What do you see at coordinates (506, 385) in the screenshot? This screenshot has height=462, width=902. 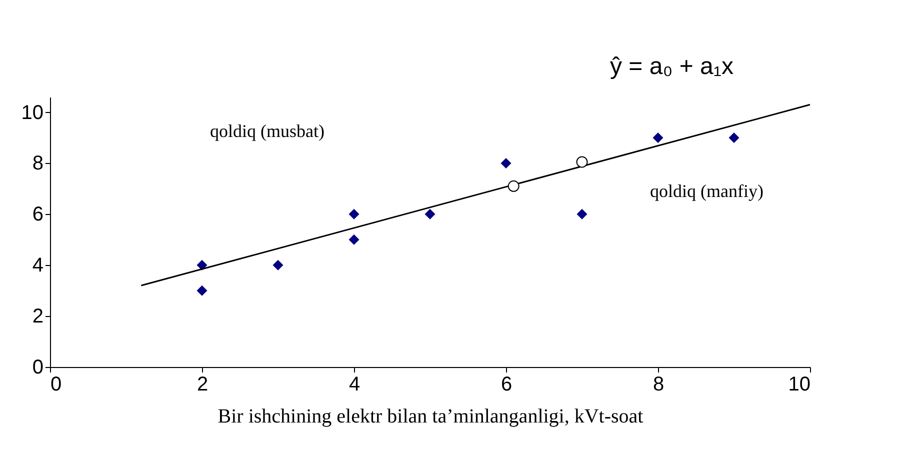 I see `x-tick-label: 6` at bounding box center [506, 385].